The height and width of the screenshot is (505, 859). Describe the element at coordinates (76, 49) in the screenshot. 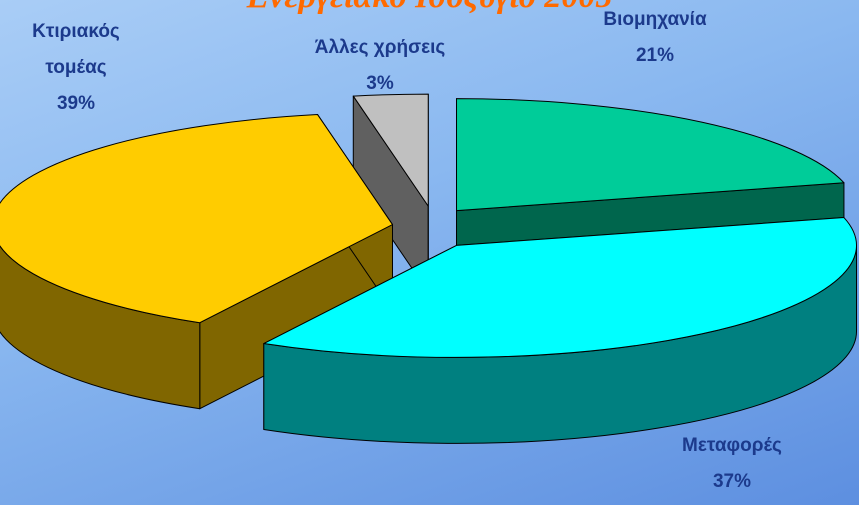

I see `category-label: Κτιριακός τομέας` at that location.